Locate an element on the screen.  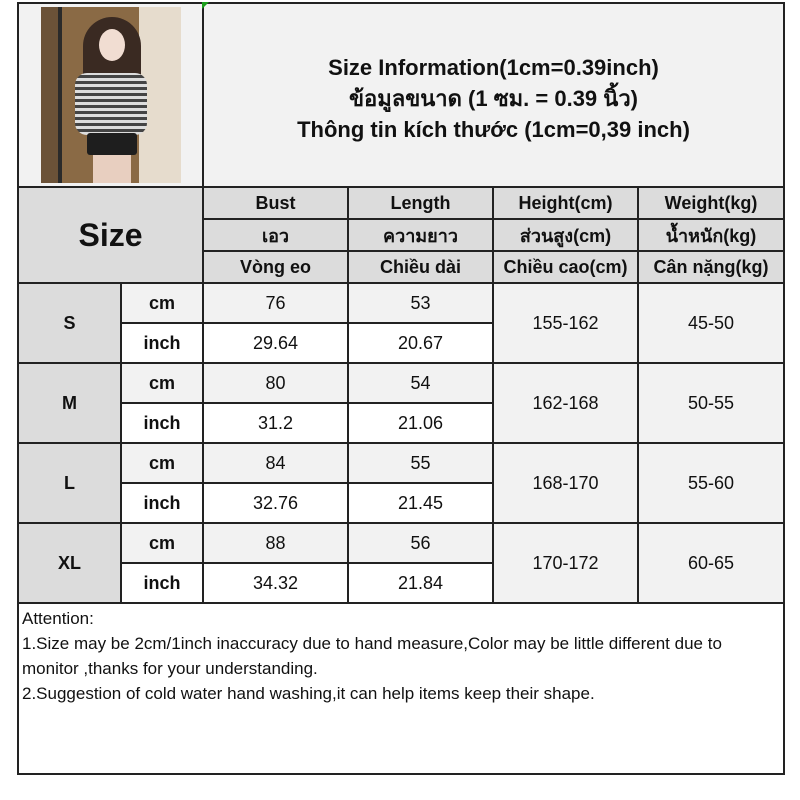
size-label: M is located at coordinates (69, 403).